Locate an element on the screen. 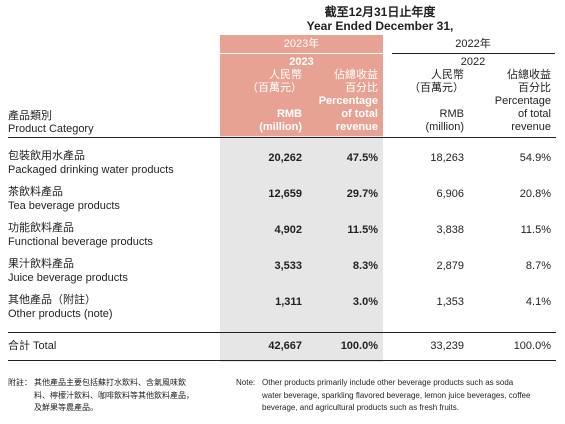 This screenshot has height=424, width=565. cell-pct-2022: 8.7% is located at coordinates (538, 266).